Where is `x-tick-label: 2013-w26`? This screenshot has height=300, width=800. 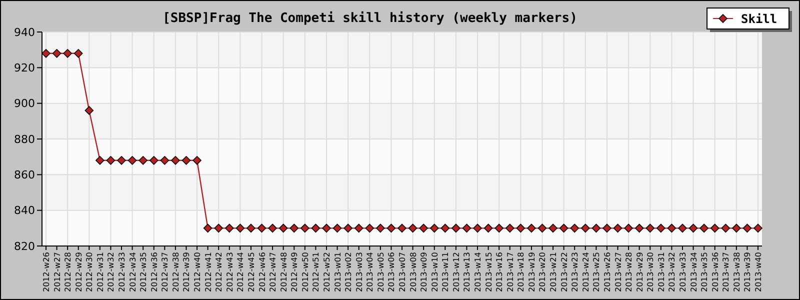 x-tick-label: 2013-w26 is located at coordinates (607, 272).